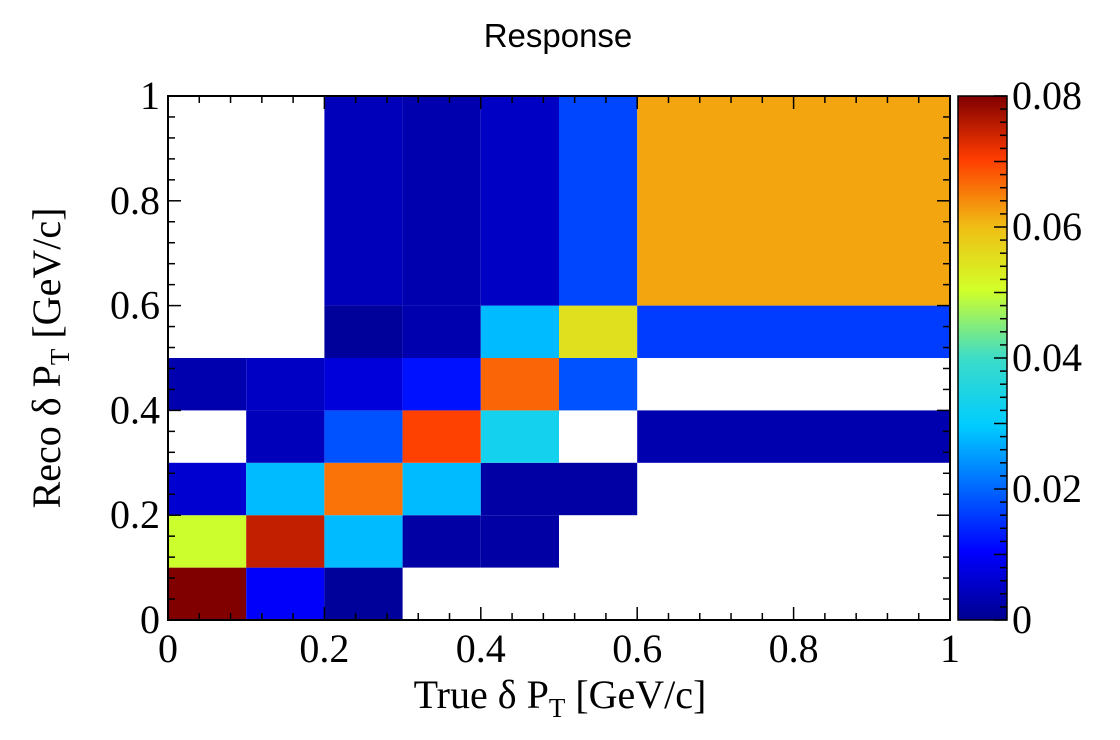  Describe the element at coordinates (324, 648) in the screenshot. I see `x-tick-label: 0.2` at that location.